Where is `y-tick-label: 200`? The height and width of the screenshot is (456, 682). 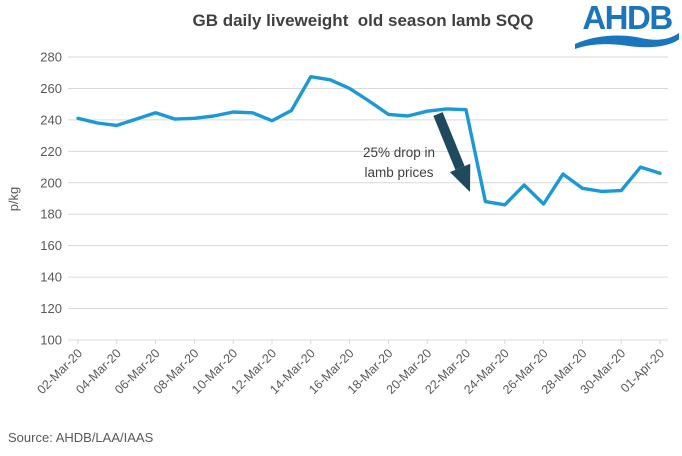 y-tick-label: 200 is located at coordinates (51, 182).